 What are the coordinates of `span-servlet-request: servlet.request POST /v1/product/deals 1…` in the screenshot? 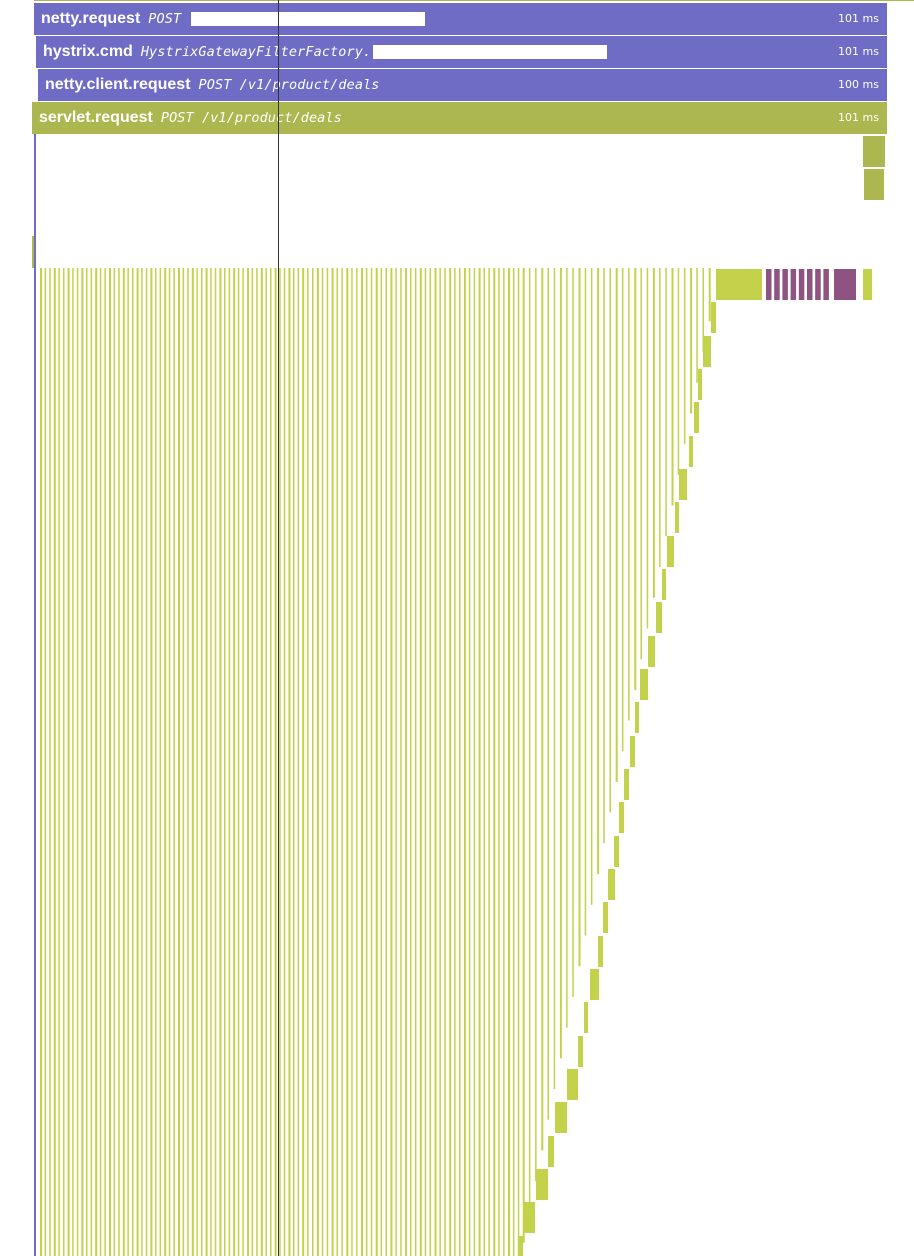 It's located at (459, 118).